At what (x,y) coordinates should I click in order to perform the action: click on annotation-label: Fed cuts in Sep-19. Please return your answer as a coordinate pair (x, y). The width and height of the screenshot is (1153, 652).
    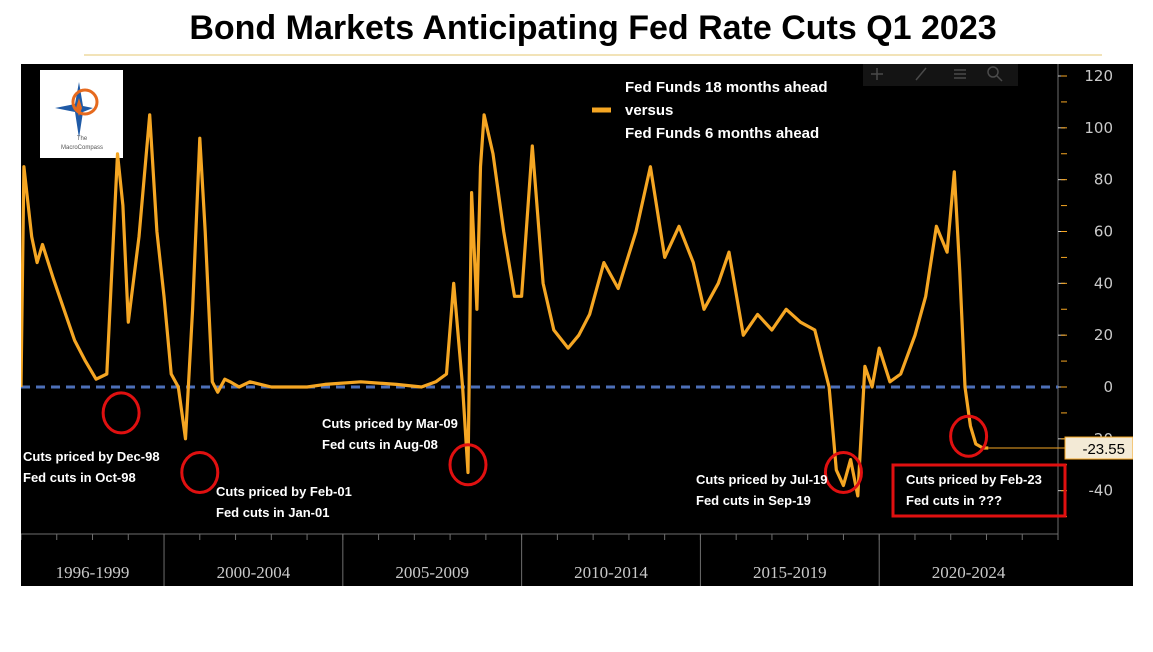
    Looking at the image, I should click on (753, 500).